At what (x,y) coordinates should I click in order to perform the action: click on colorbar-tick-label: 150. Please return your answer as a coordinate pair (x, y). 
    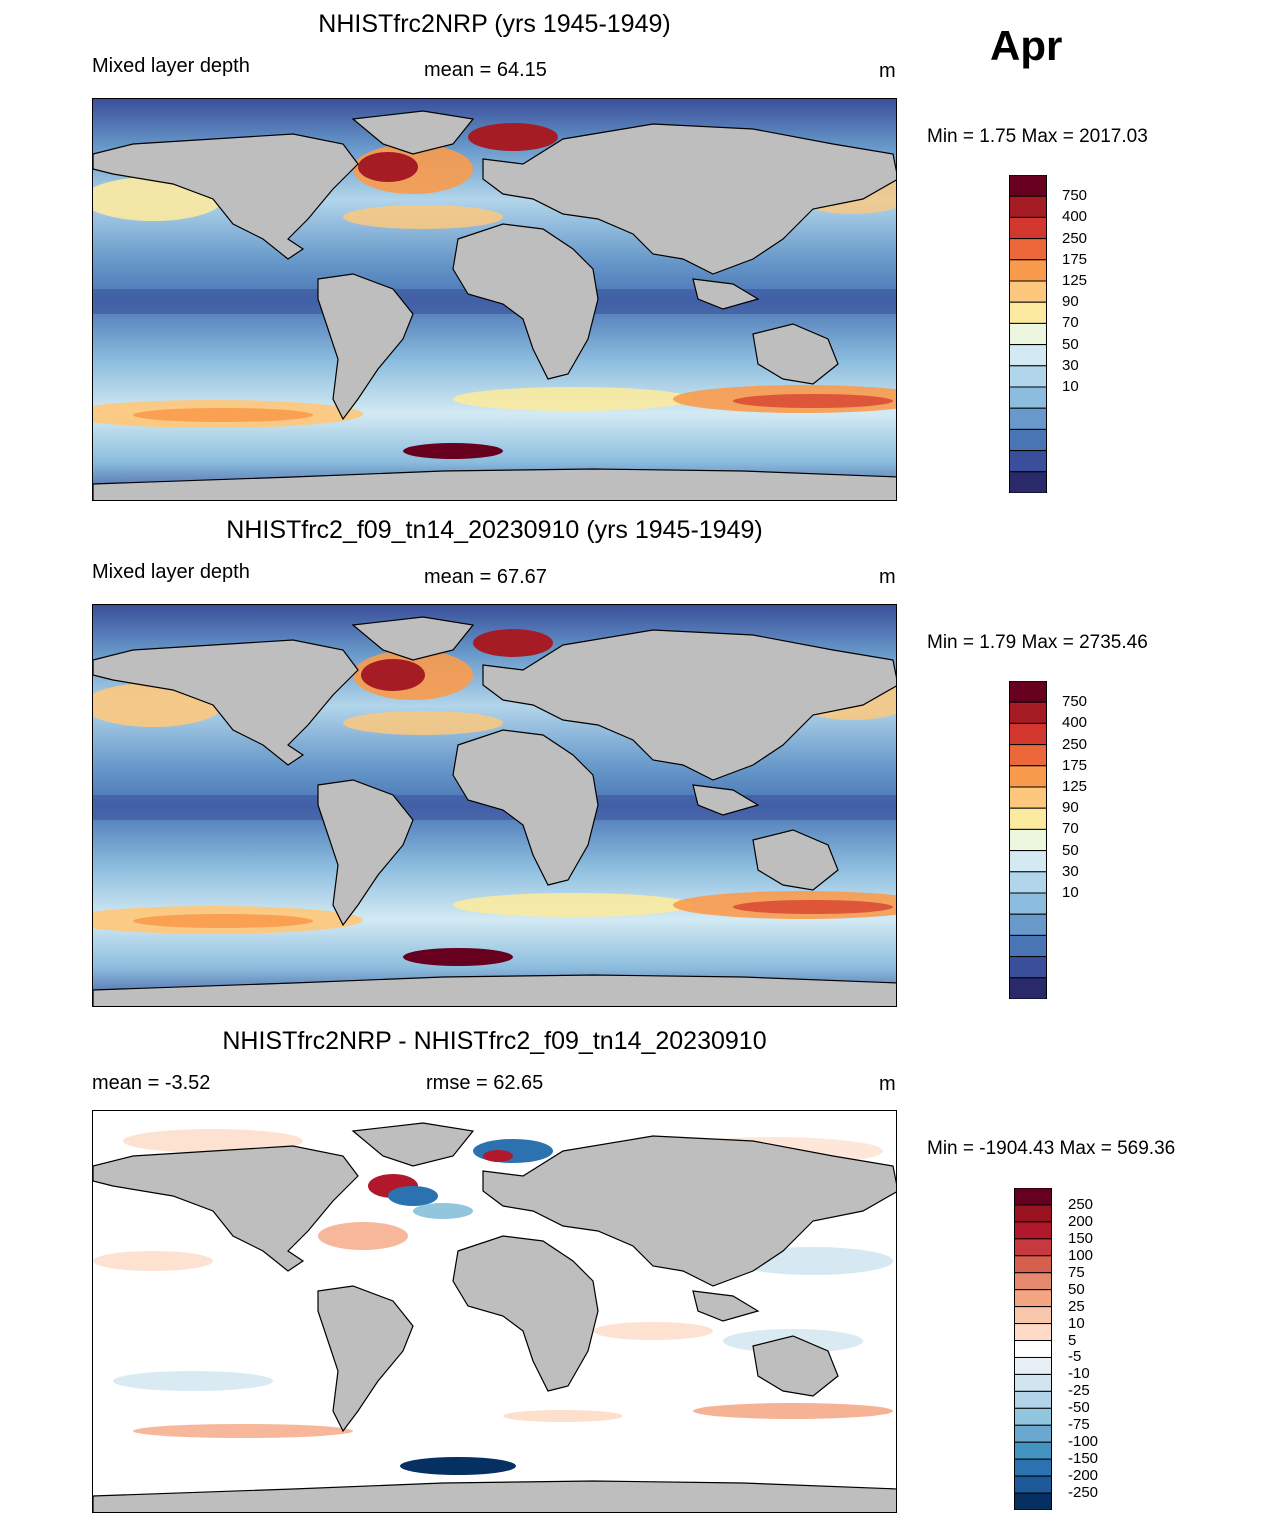
    Looking at the image, I should click on (1081, 1238).